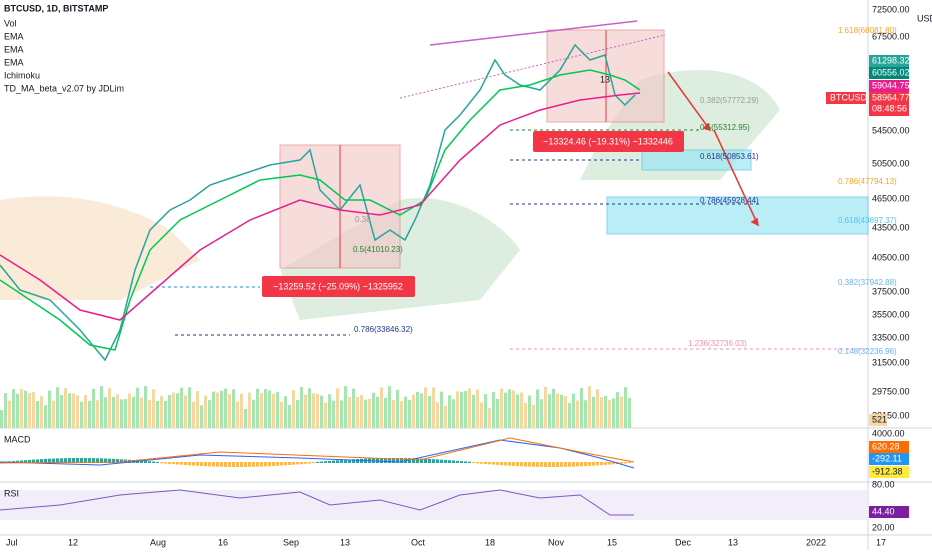 Image resolution: width=932 pixels, height=555 pixels. What do you see at coordinates (14, 62) in the screenshot?
I see `indicator: EMA` at bounding box center [14, 62].